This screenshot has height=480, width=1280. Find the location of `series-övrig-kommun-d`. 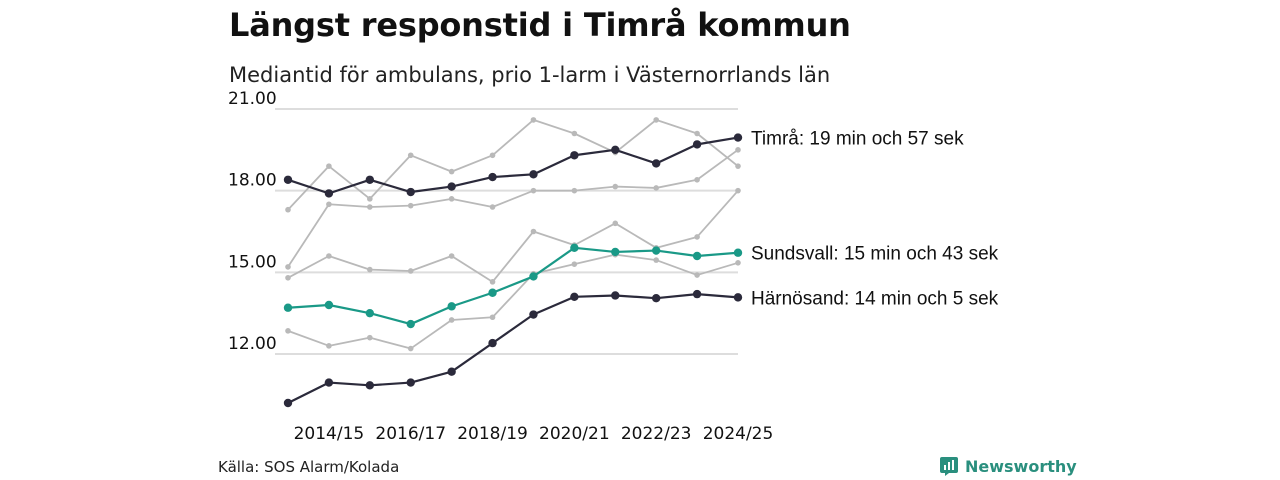

series-övrig-kommun-d is located at coordinates (513, 301).